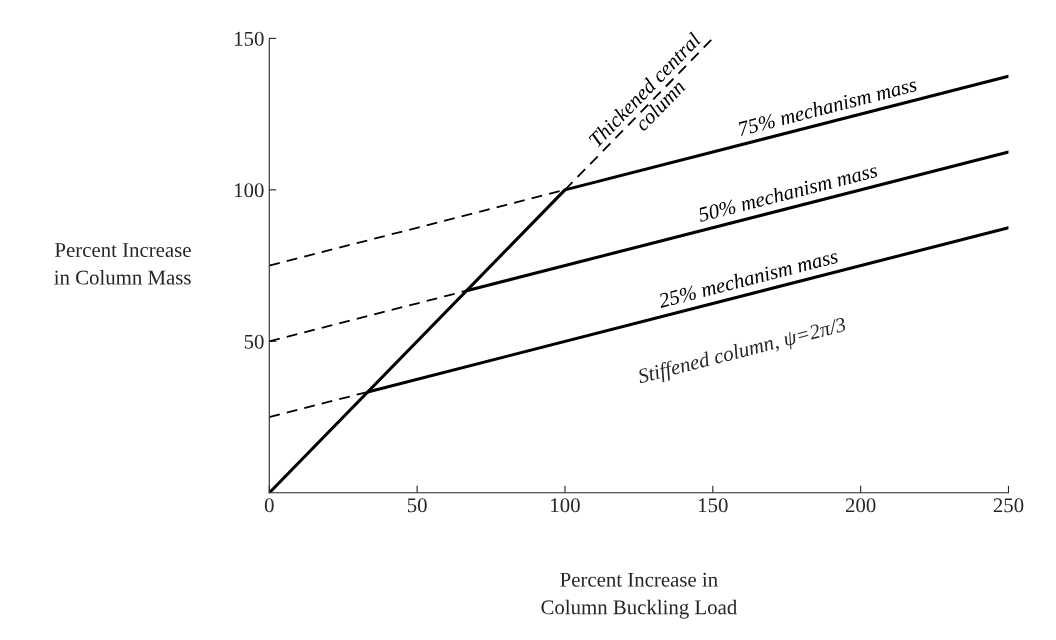 This screenshot has height=640, width=1056. Describe the element at coordinates (860, 505) in the screenshot. I see `x-tick-label: 200` at that location.